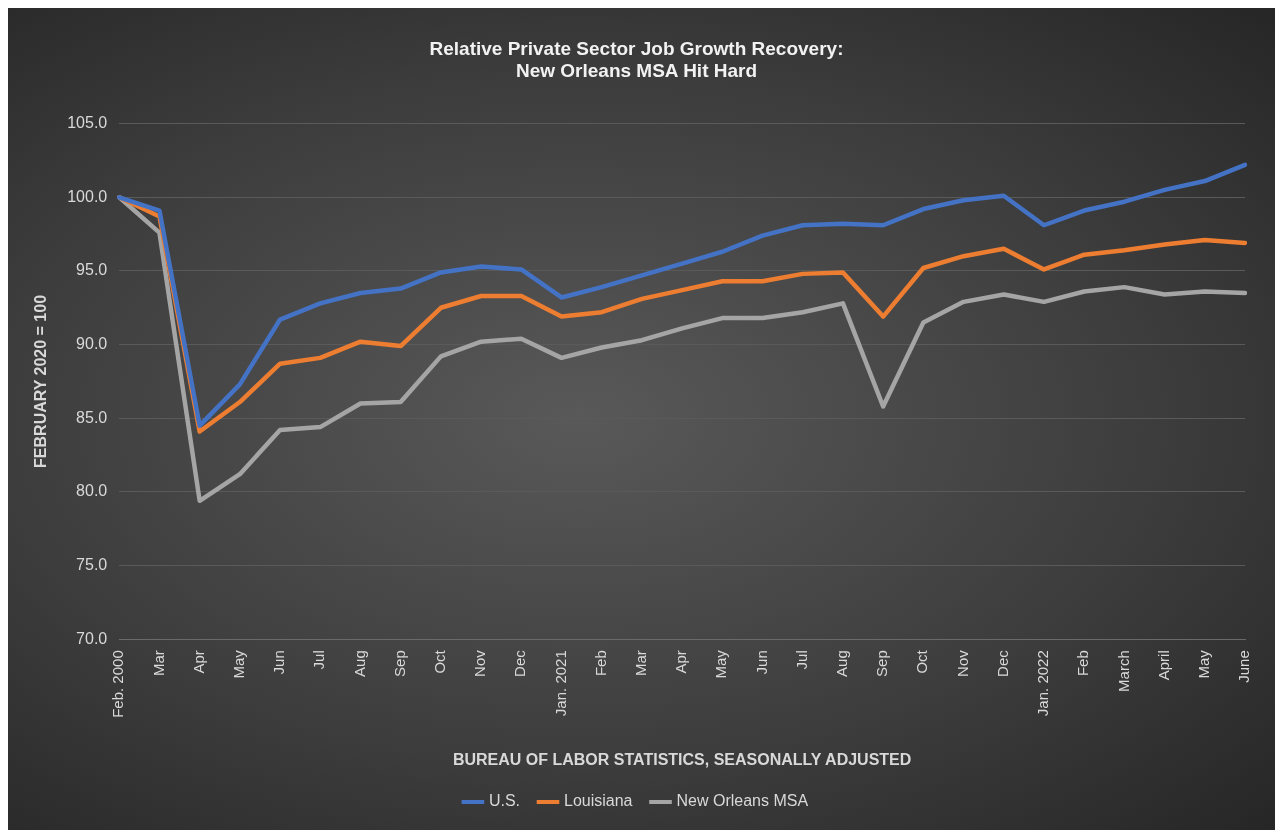 The width and height of the screenshot is (1283, 838). What do you see at coordinates (87, 123) in the screenshot?
I see `y-tick-label: 105.0` at bounding box center [87, 123].